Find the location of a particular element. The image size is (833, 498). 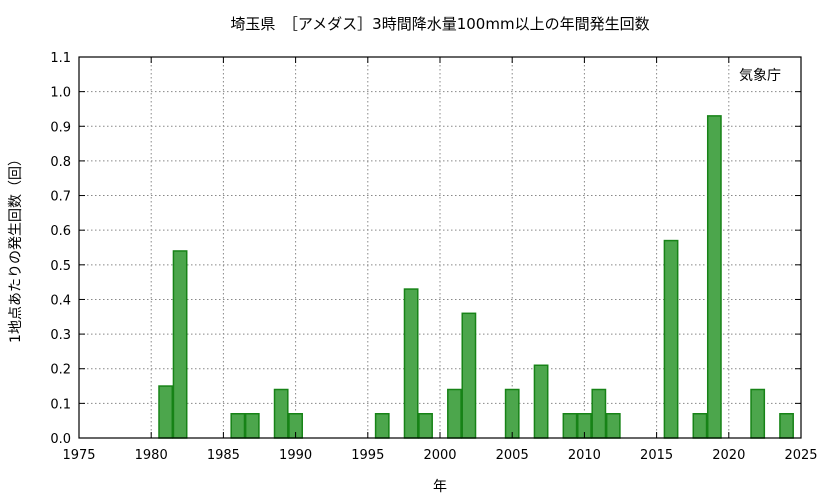

x-tick-label: 1975 is located at coordinates (78, 455).